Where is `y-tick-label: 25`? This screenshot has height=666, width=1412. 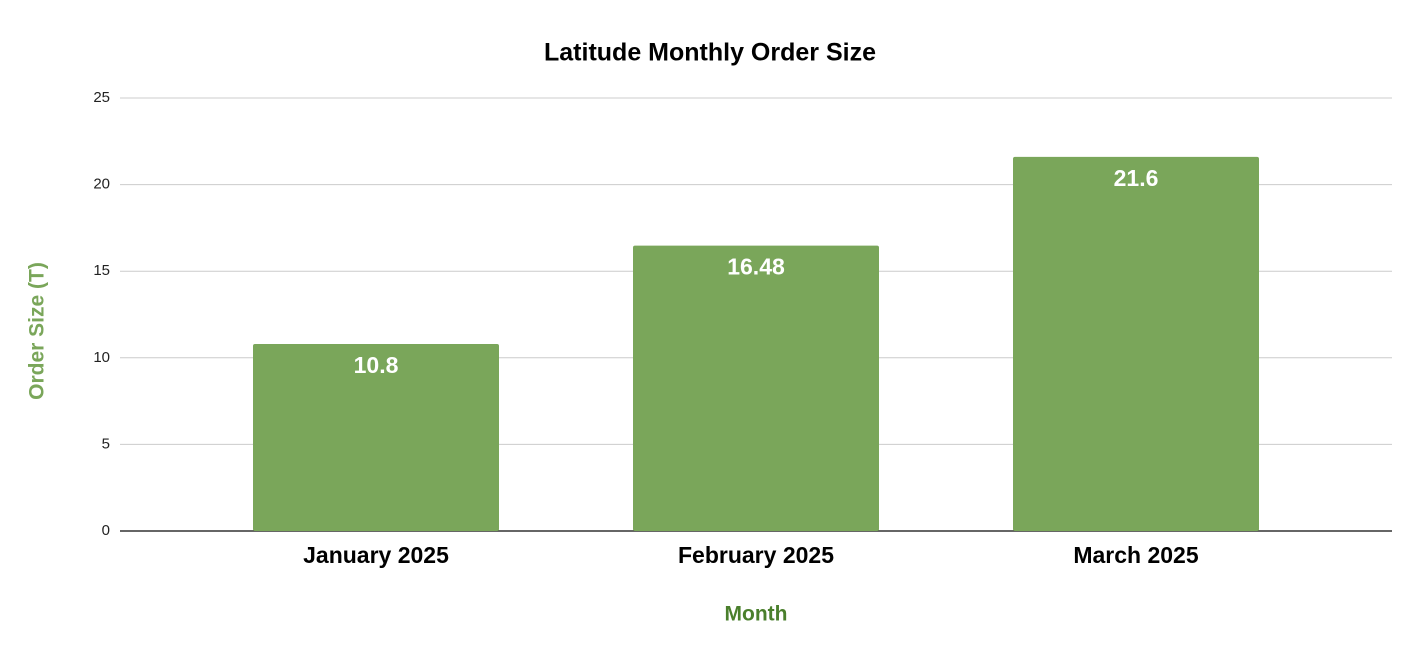
y-tick-label: 25 is located at coordinates (101, 97).